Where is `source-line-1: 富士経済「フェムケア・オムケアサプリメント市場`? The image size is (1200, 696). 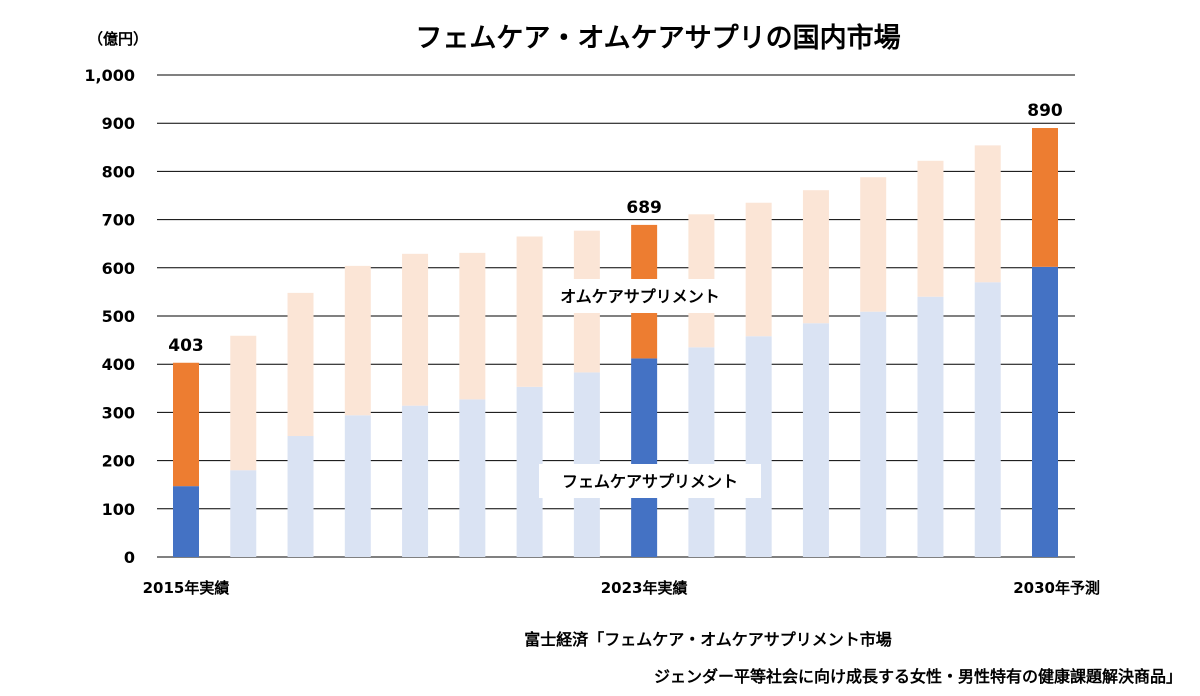 source-line-1: 富士経済「フェムケア・オムケアサプリメント市場 is located at coordinates (708, 639).